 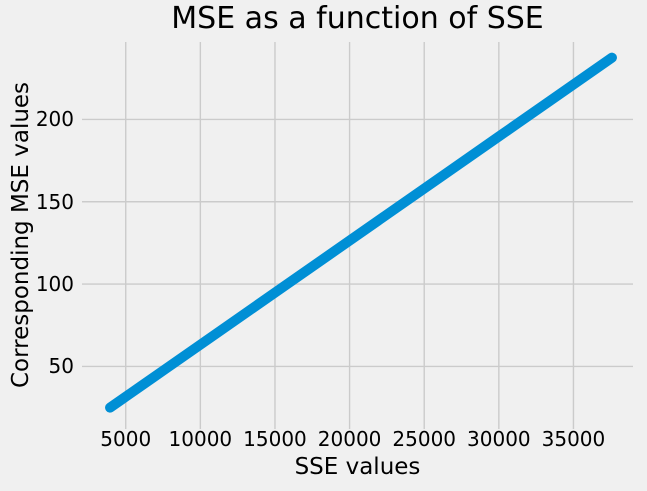 What do you see at coordinates (54, 284) in the screenshot?
I see `y-tick-label: 100` at bounding box center [54, 284].